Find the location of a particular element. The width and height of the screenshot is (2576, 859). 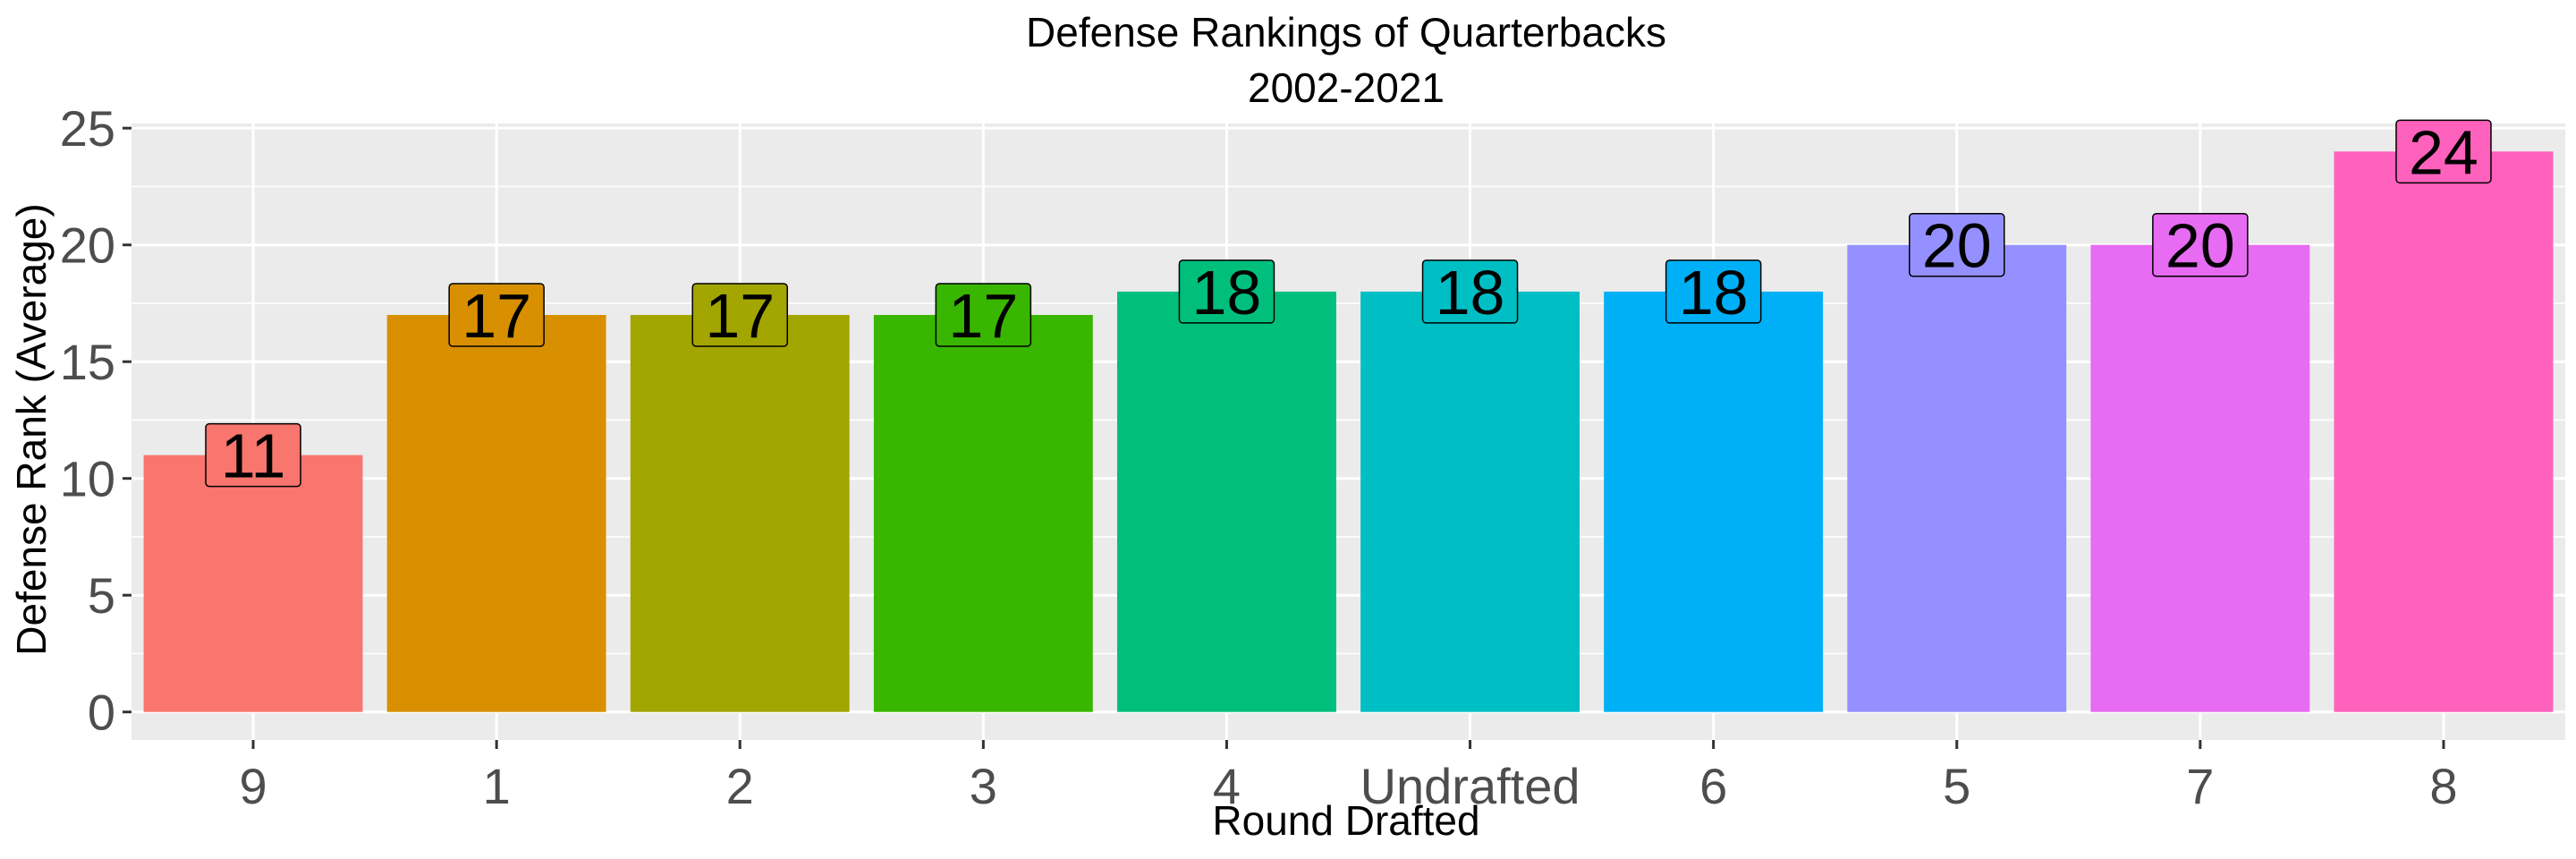

y-tick-label: 10 is located at coordinates (87, 479).